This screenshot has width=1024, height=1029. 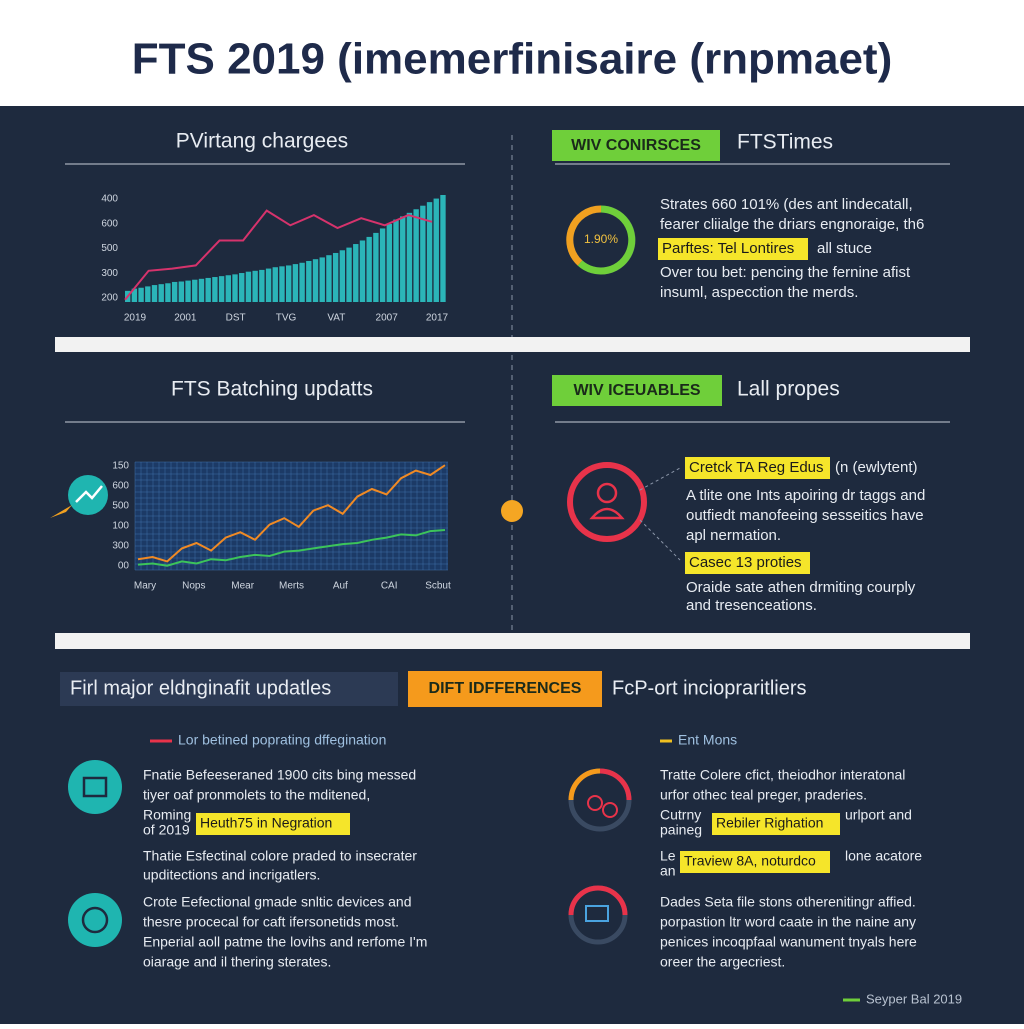 I want to click on header-band, so click(x=512, y=53).